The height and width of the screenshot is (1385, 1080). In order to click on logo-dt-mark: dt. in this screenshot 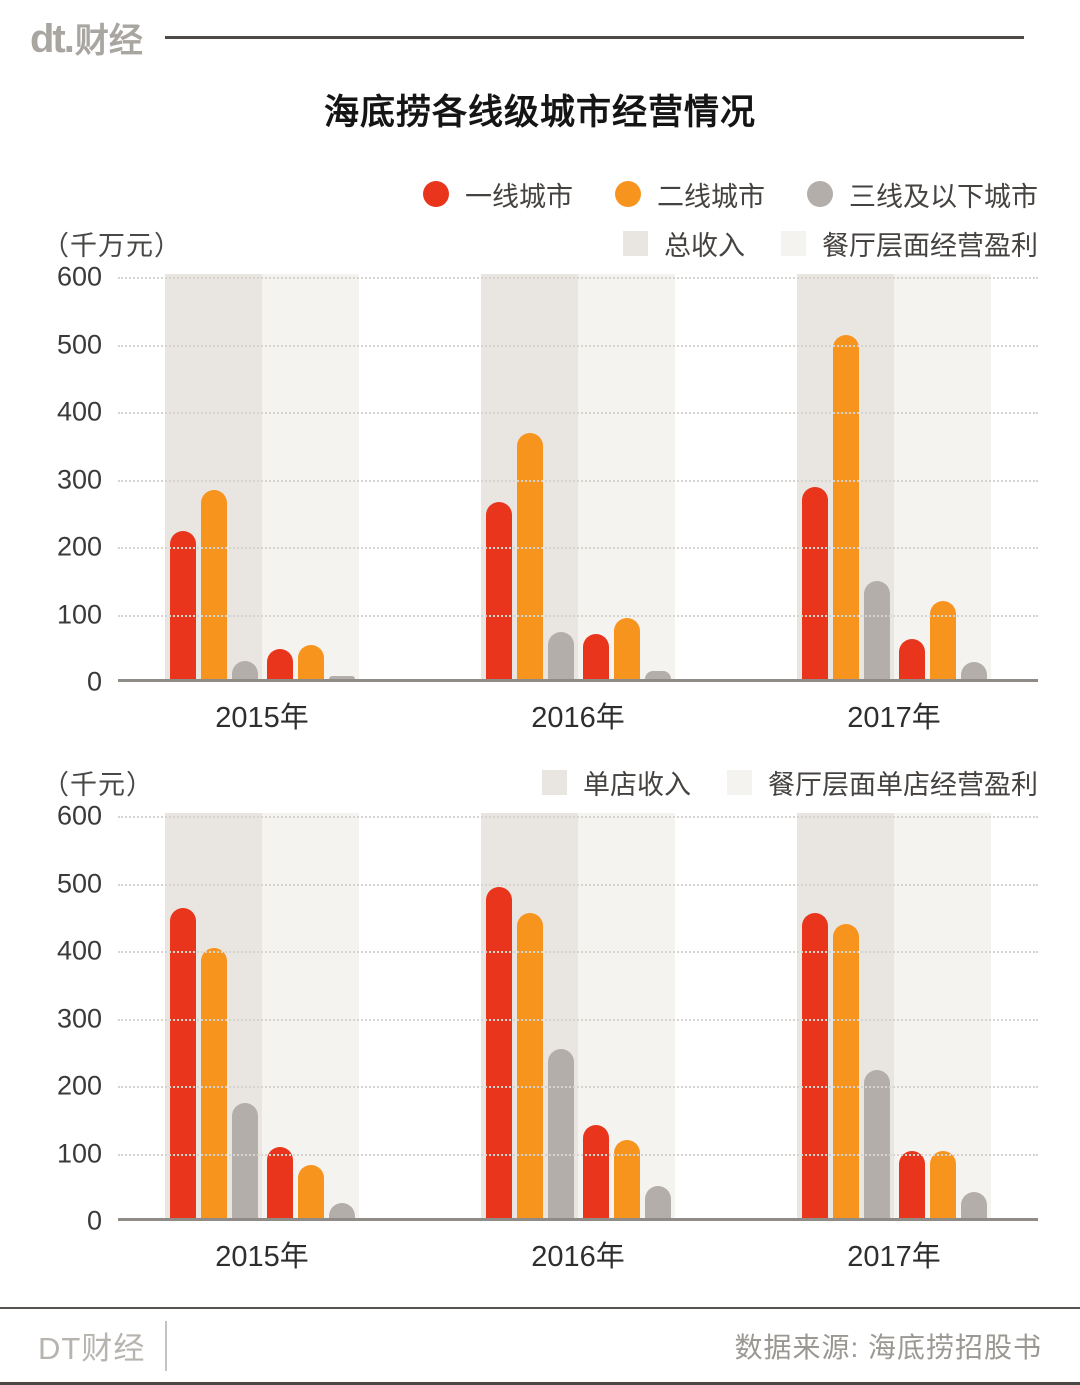, I will do `click(52, 38)`.